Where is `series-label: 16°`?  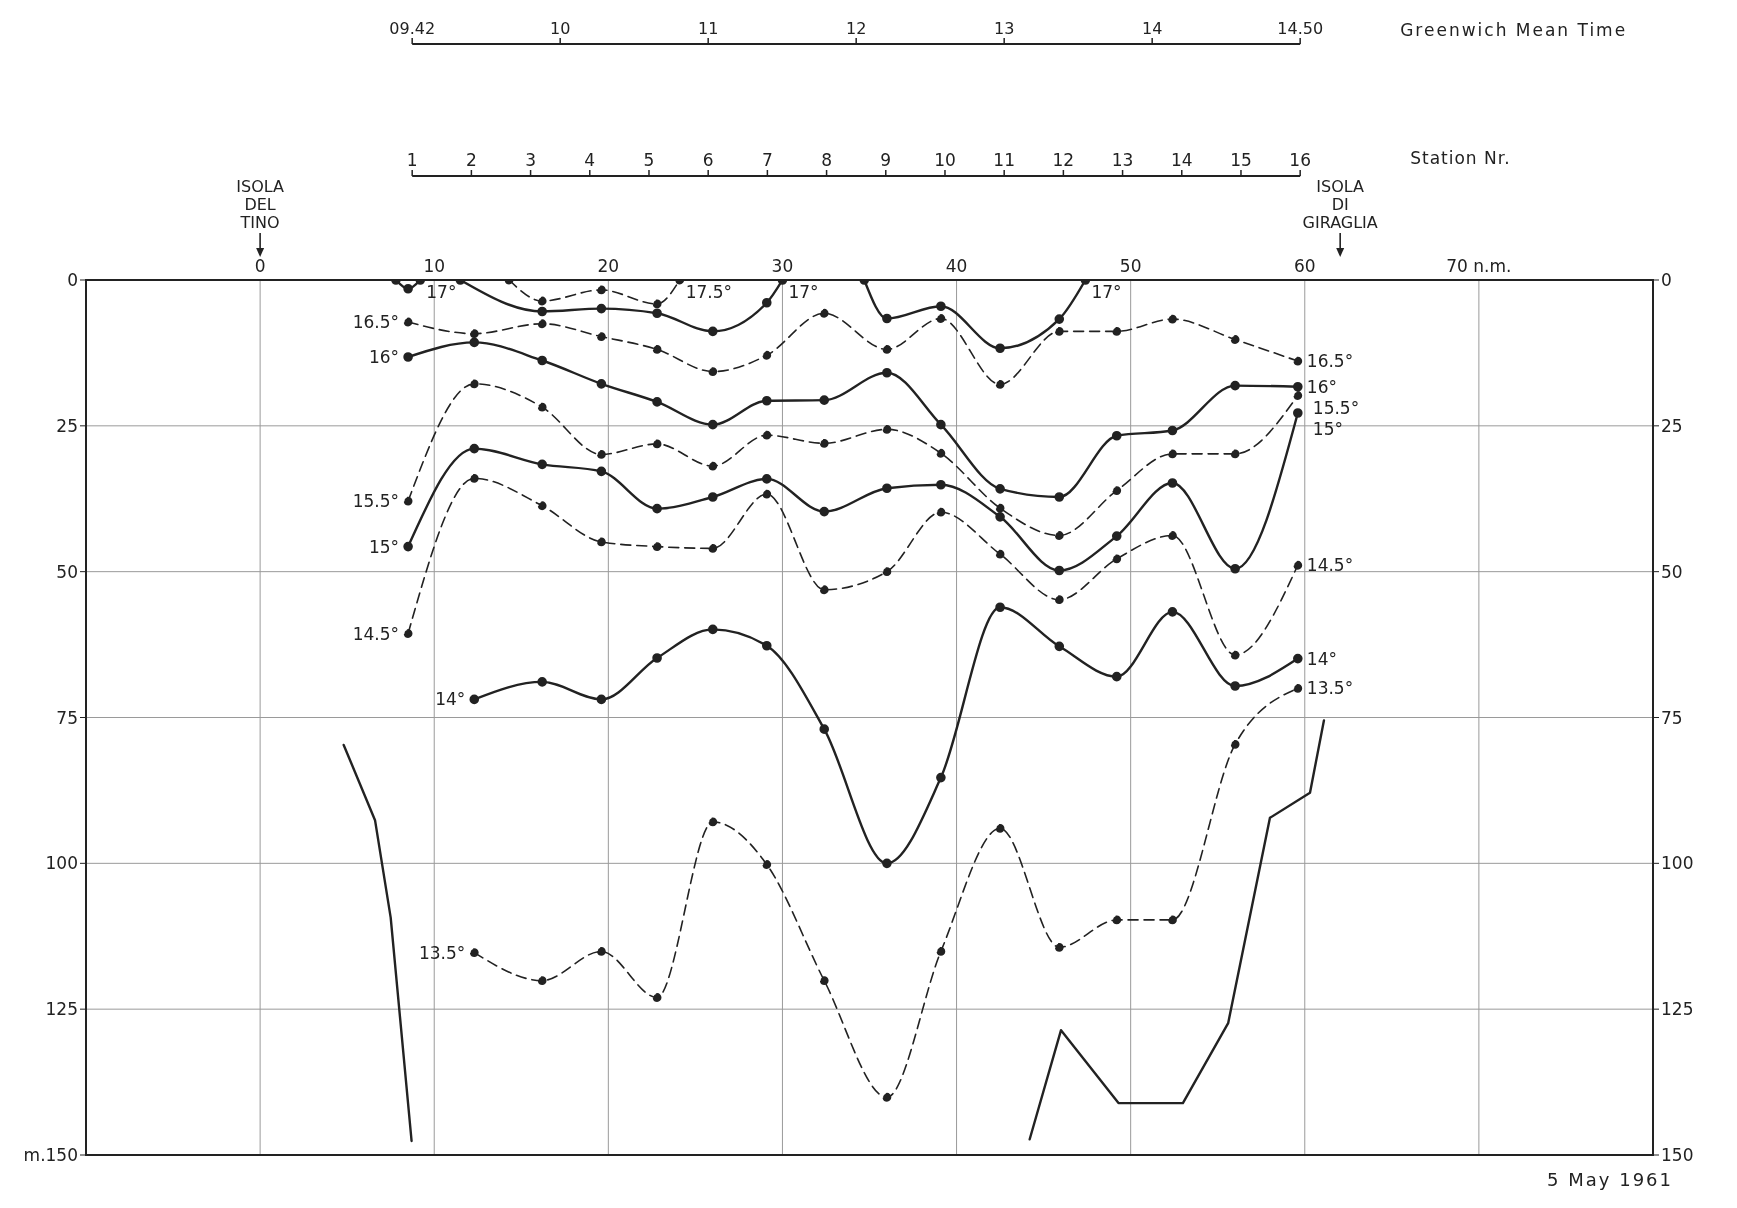
series-label: 16° is located at coordinates (1321, 386).